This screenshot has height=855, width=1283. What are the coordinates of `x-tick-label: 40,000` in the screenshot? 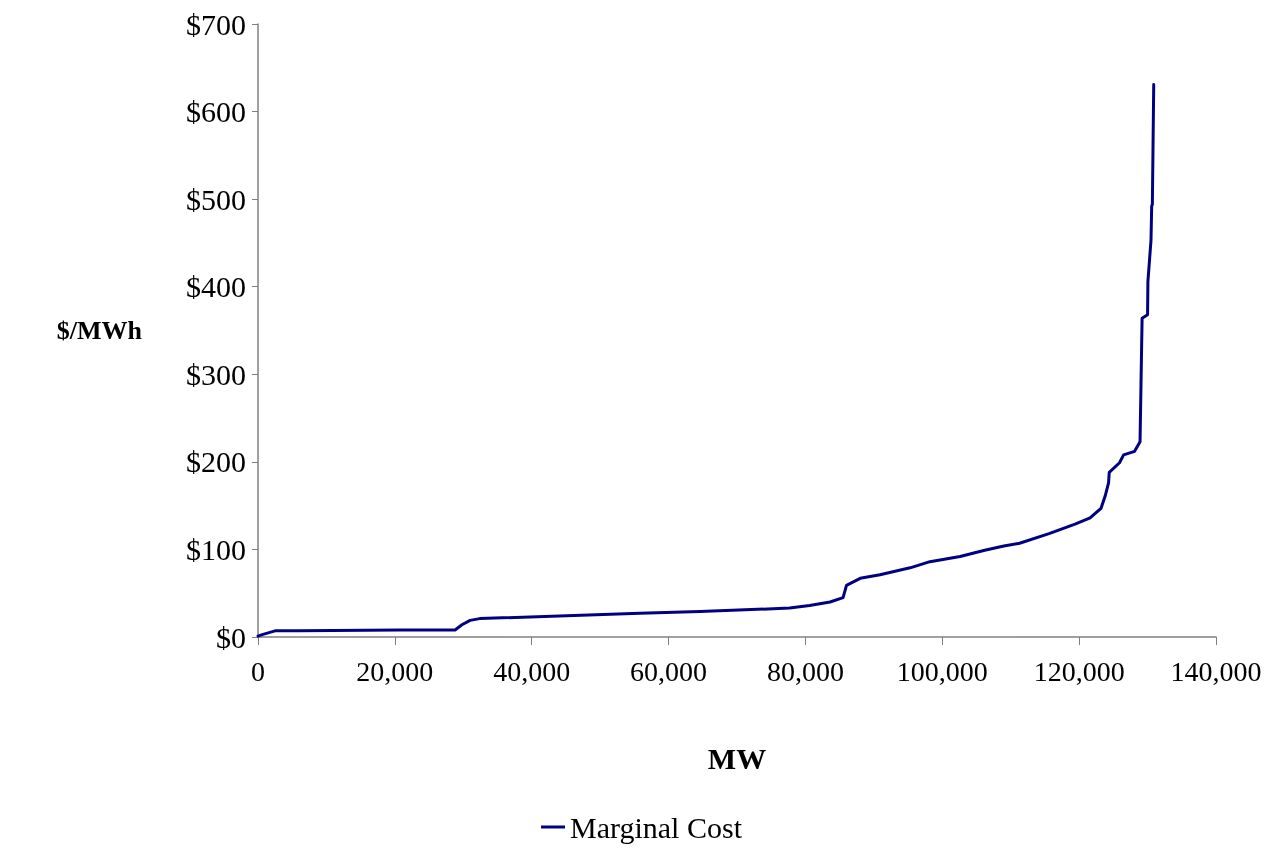 It's located at (532, 671).